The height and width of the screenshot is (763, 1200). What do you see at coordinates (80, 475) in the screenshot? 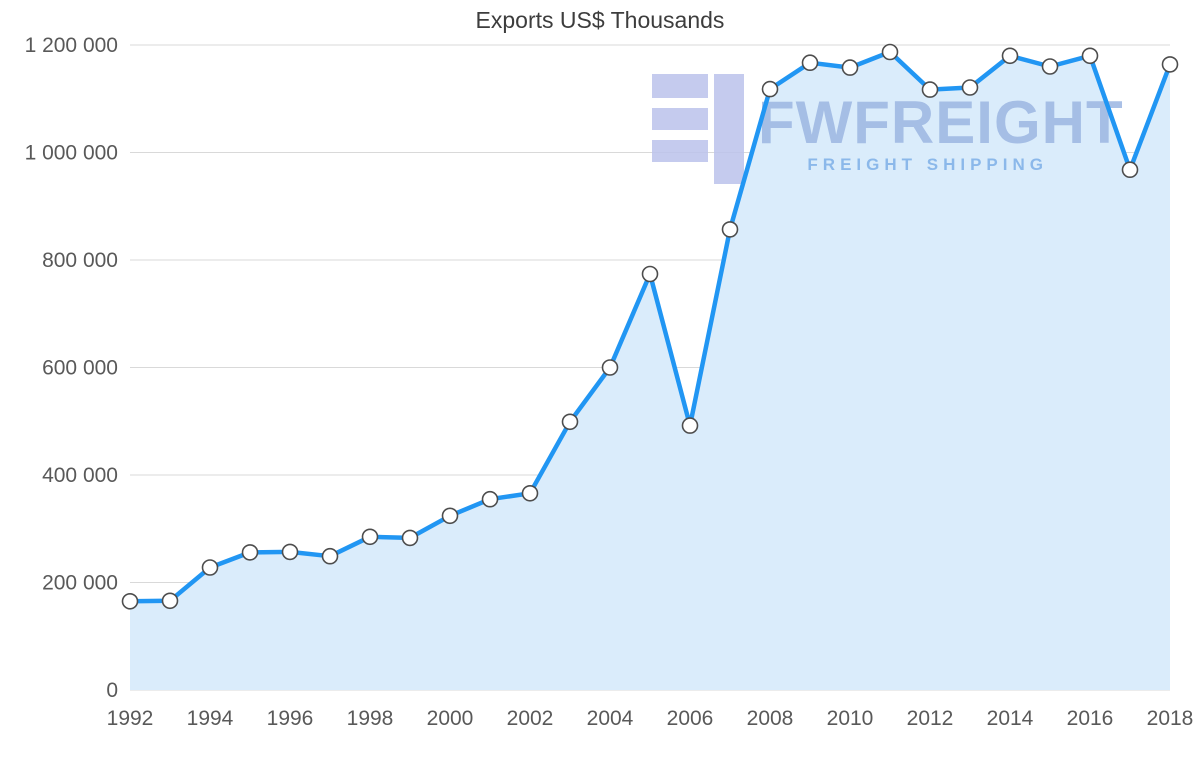
I see `y-tick-label: 400 000` at bounding box center [80, 475].